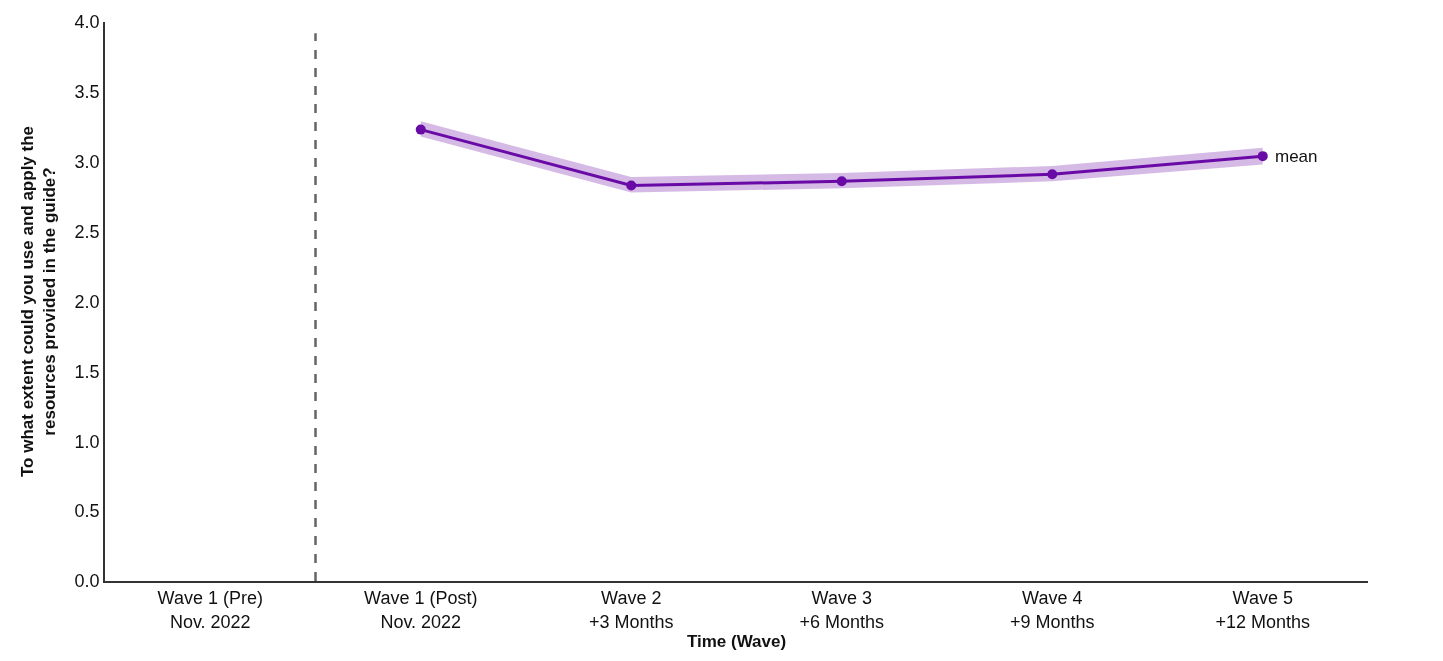 The image size is (1443, 661). I want to click on y-tick-label: 0.5, so click(87, 511).